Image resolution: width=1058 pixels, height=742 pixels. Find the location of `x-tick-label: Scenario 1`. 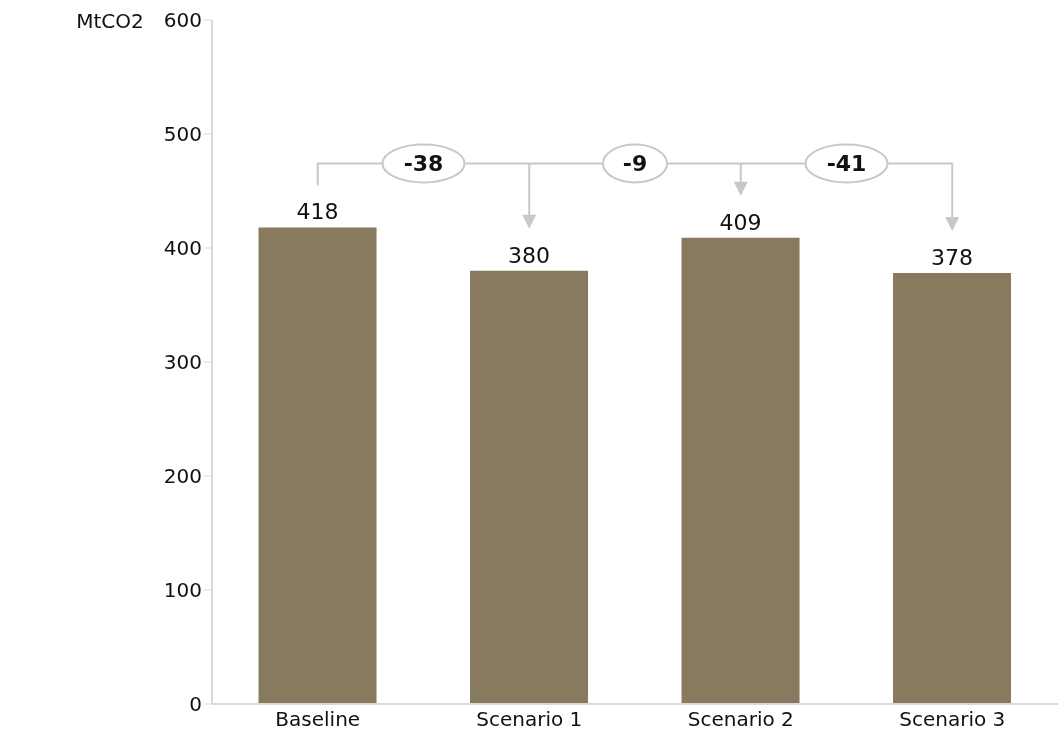

x-tick-label: Scenario 1 is located at coordinates (529, 719).